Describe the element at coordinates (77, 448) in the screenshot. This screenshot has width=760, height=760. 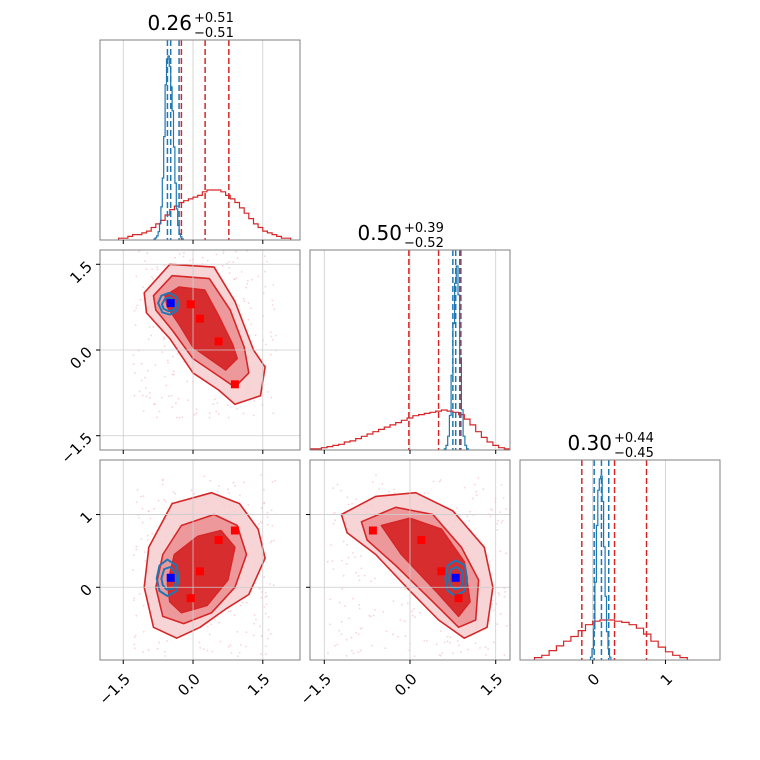
I see `y-tick-label: −1.5` at that location.